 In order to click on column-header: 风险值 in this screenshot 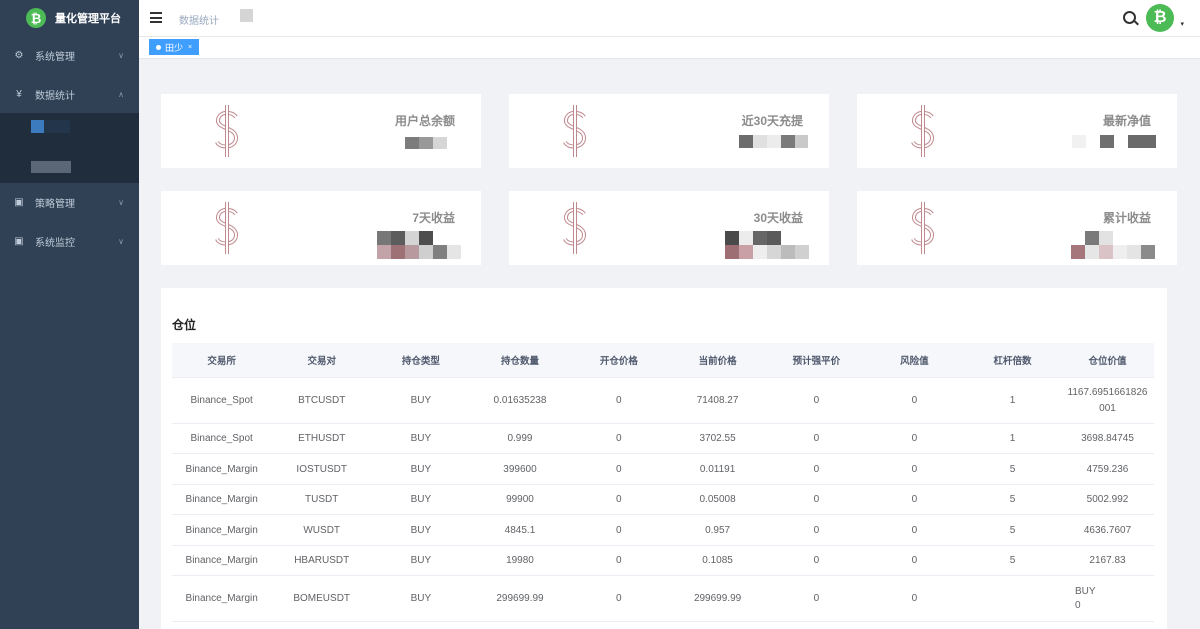, I will do `click(914, 360)`.